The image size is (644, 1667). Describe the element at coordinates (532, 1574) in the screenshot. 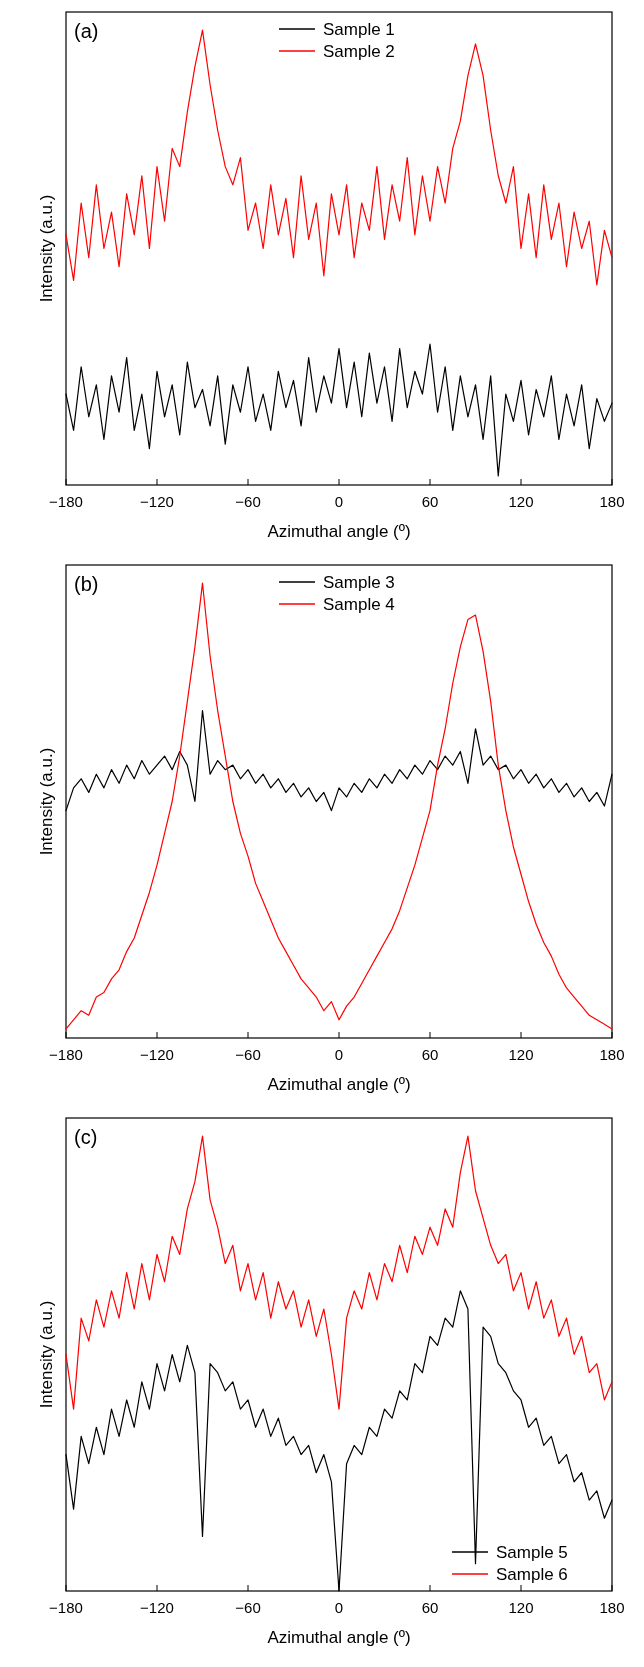

I see `legend-label: Sample 6` at that location.